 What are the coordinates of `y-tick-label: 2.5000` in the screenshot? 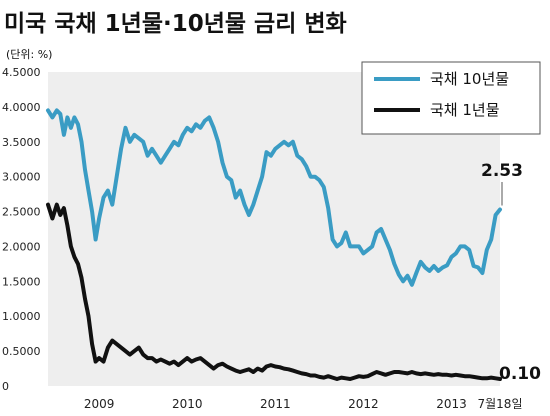 It's located at (21, 212).